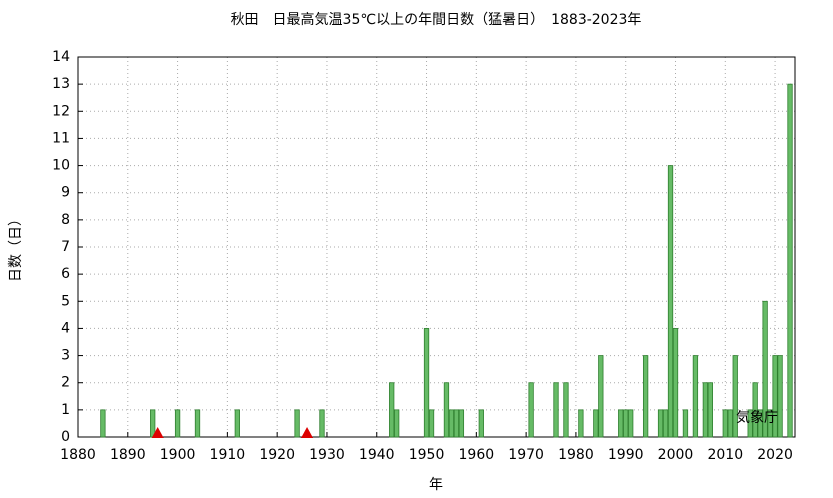 This screenshot has width=833, height=498. What do you see at coordinates (78, 455) in the screenshot?
I see `x-tick-label: 1880` at bounding box center [78, 455].